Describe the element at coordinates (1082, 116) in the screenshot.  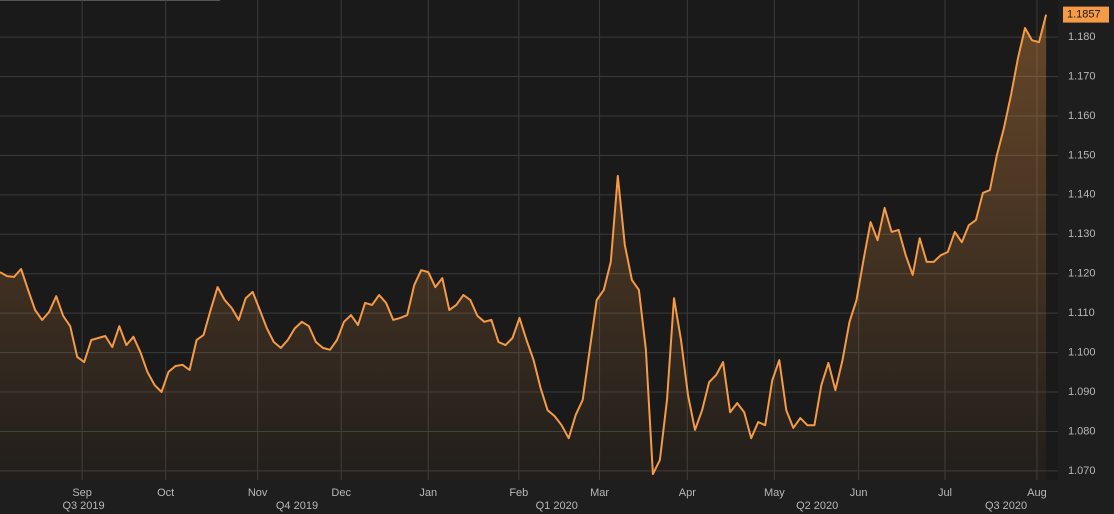
I see `y-tick-label: 1.160` at that location.